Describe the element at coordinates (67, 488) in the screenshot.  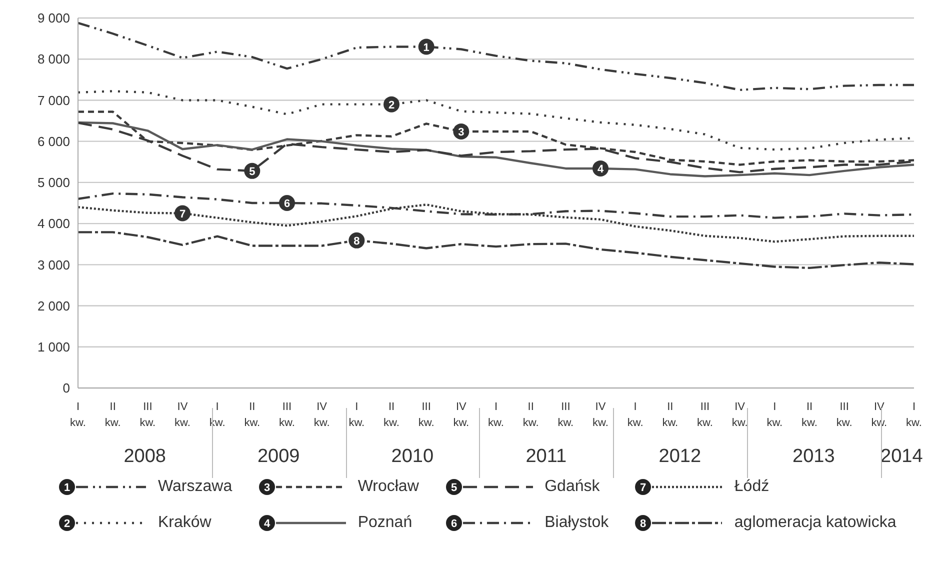
I see `text: 1` at that location.